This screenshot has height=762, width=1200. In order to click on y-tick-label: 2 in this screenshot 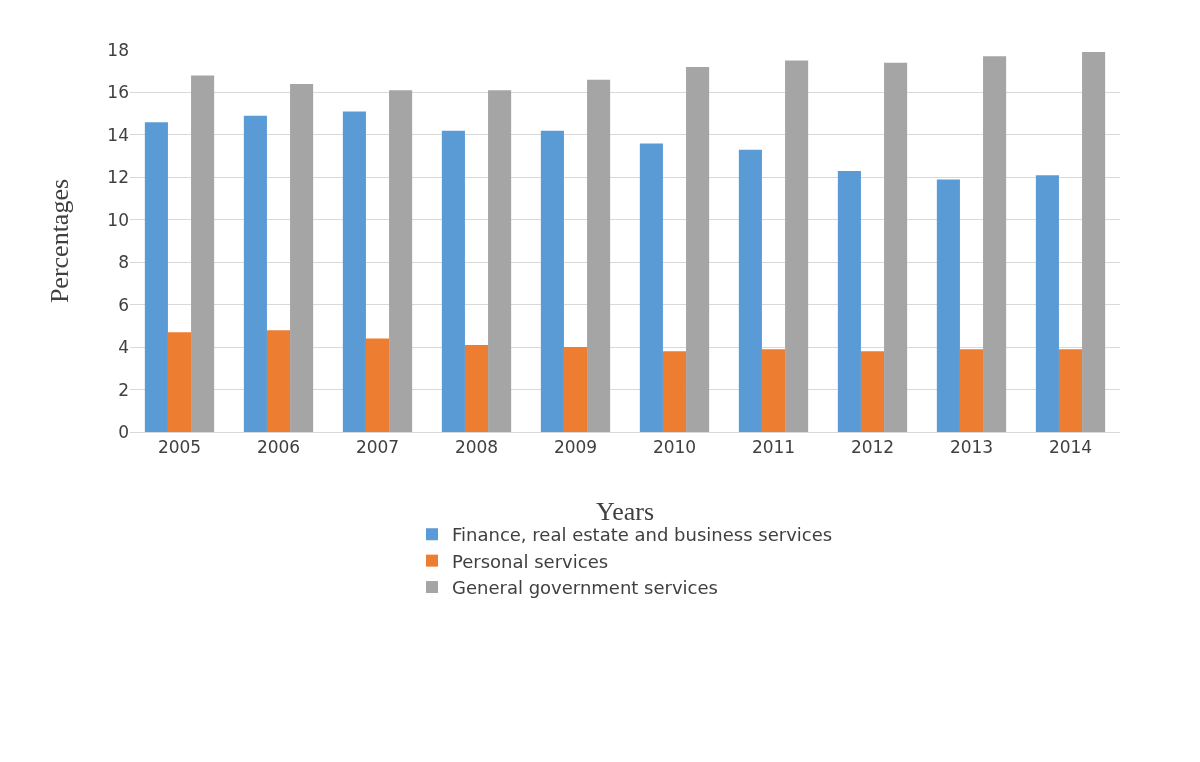, I will do `click(123, 389)`.